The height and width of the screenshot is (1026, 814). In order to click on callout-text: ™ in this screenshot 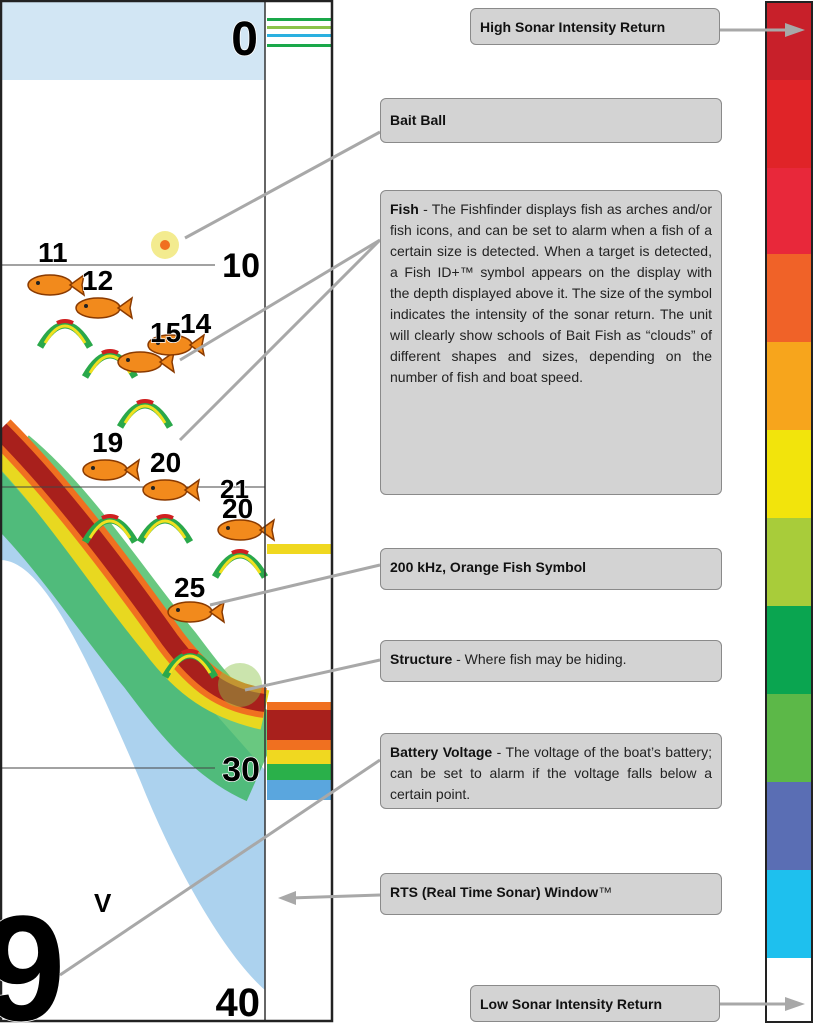, I will do `click(605, 892)`.